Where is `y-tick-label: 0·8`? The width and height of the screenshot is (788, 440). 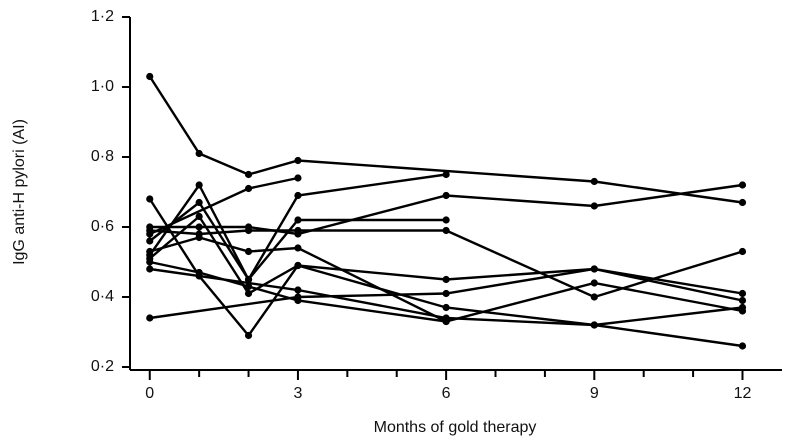
y-tick-label: 0·8 is located at coordinates (102, 156).